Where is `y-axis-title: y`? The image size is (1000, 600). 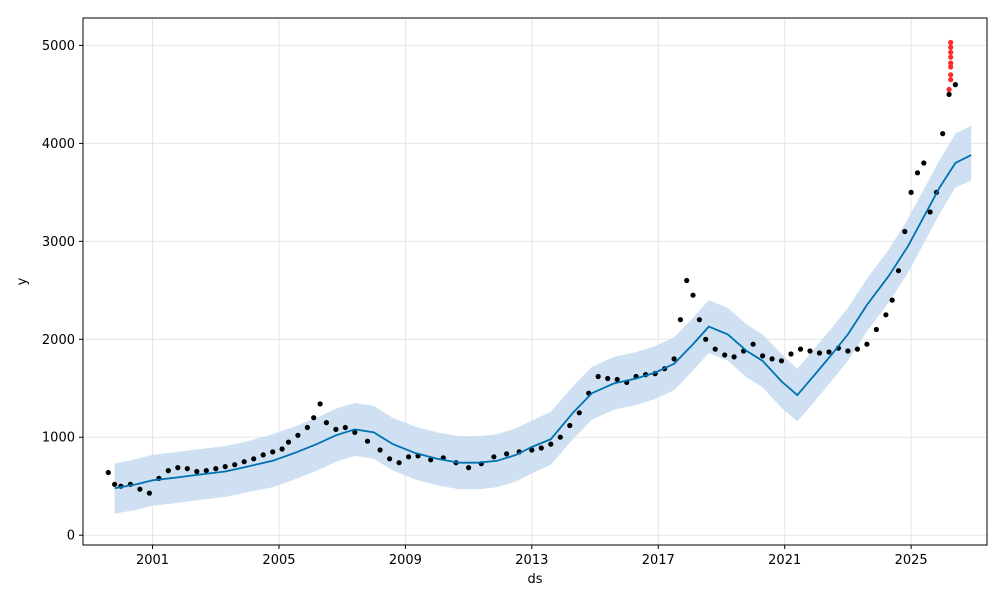
y-axis-title: y is located at coordinates (22, 281).